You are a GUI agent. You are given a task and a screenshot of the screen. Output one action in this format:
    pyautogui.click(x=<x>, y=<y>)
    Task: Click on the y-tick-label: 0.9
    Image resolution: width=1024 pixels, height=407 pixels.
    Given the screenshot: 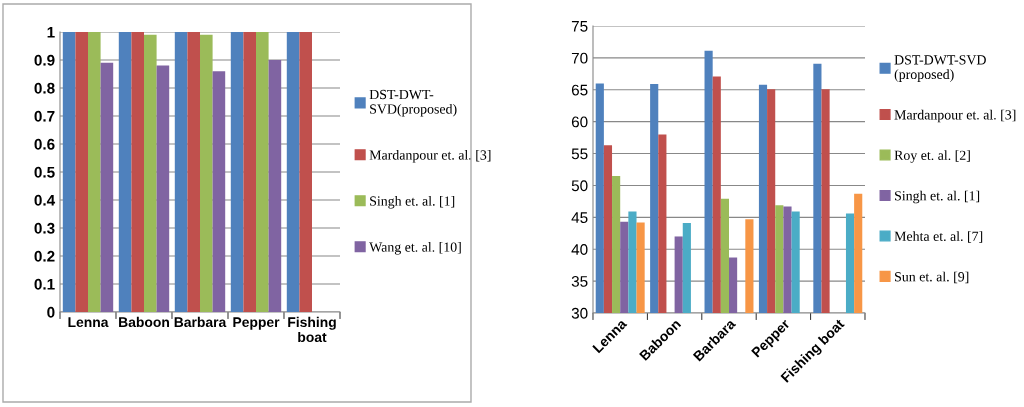 What is the action you would take?
    pyautogui.click(x=44, y=60)
    